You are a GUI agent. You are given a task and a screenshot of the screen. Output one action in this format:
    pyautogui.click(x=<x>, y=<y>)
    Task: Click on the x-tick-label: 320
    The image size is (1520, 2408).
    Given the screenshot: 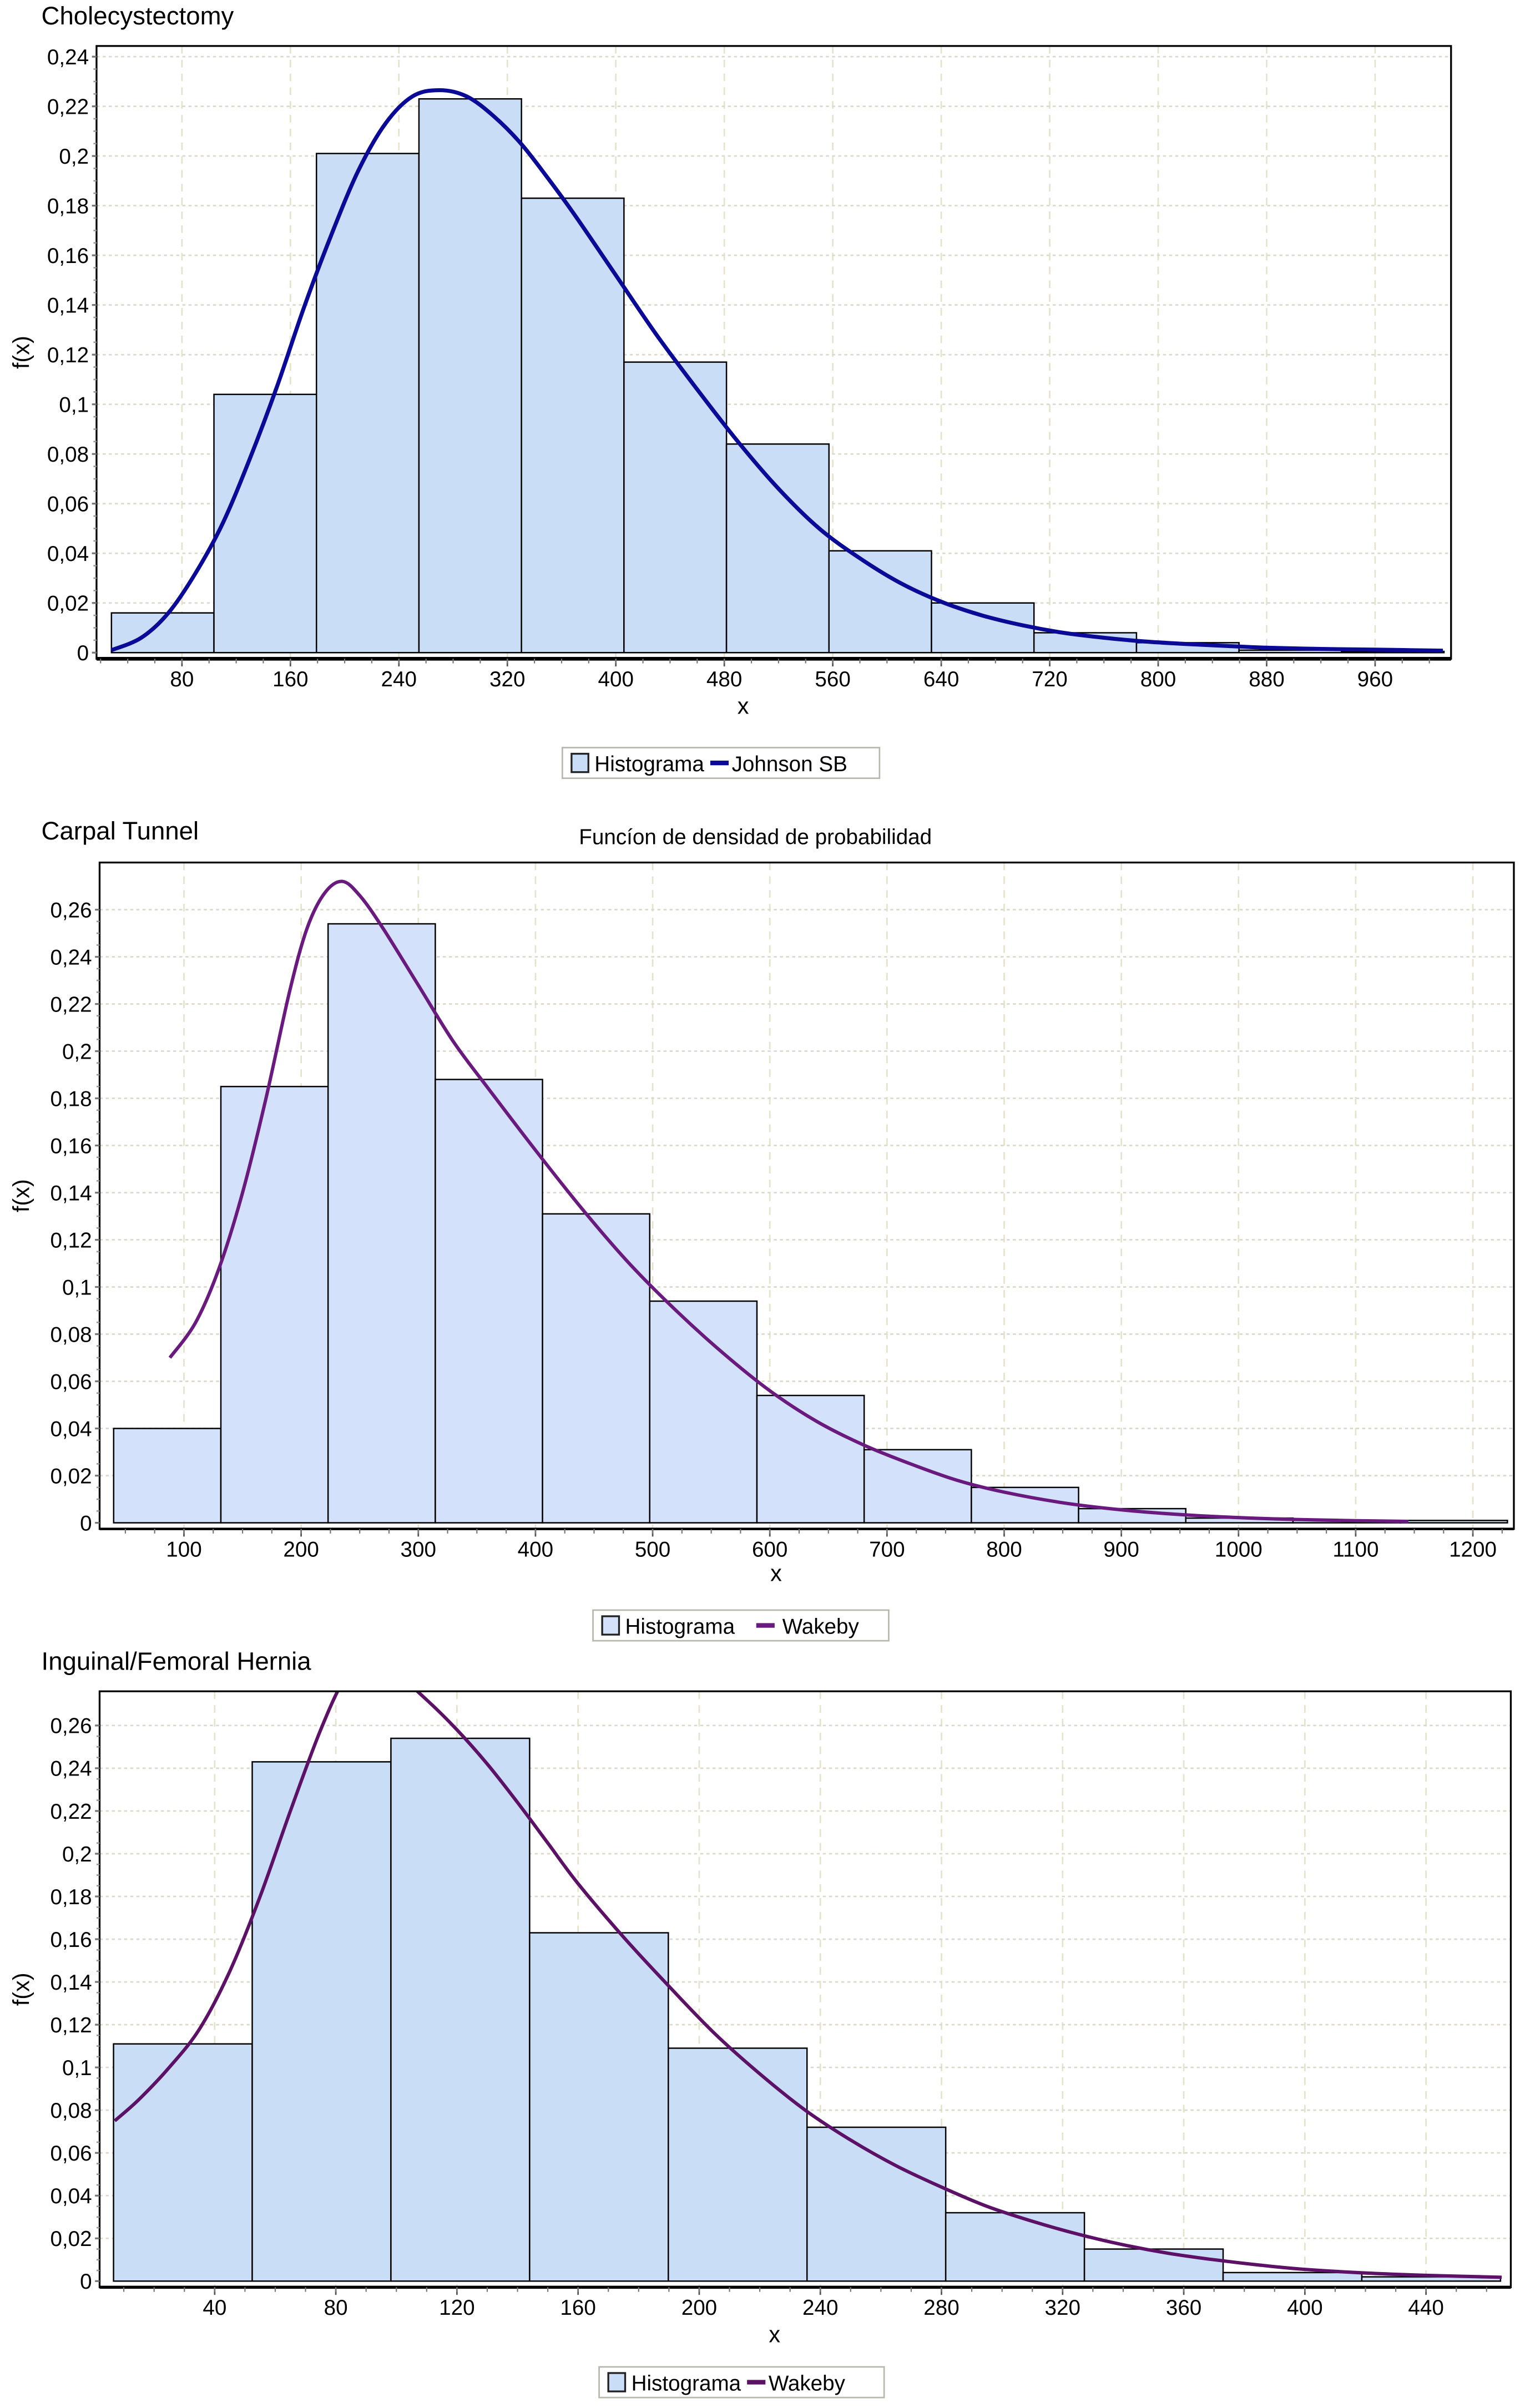 What is the action you would take?
    pyautogui.click(x=507, y=679)
    